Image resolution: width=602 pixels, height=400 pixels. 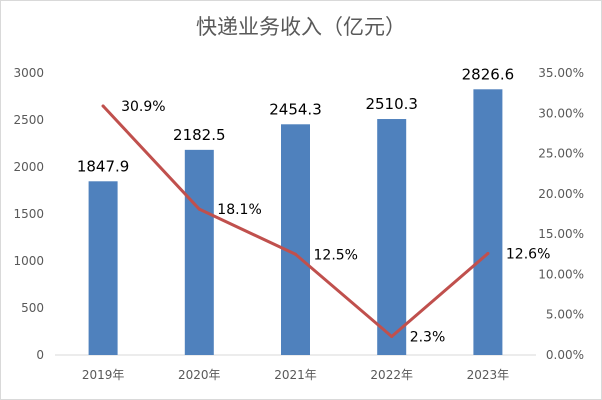 What do you see at coordinates (103, 166) in the screenshot?
I see `bar-data-label: 1847.9` at bounding box center [103, 166].